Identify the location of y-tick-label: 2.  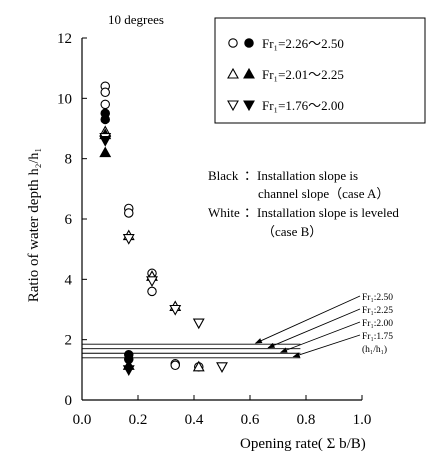
(69, 341).